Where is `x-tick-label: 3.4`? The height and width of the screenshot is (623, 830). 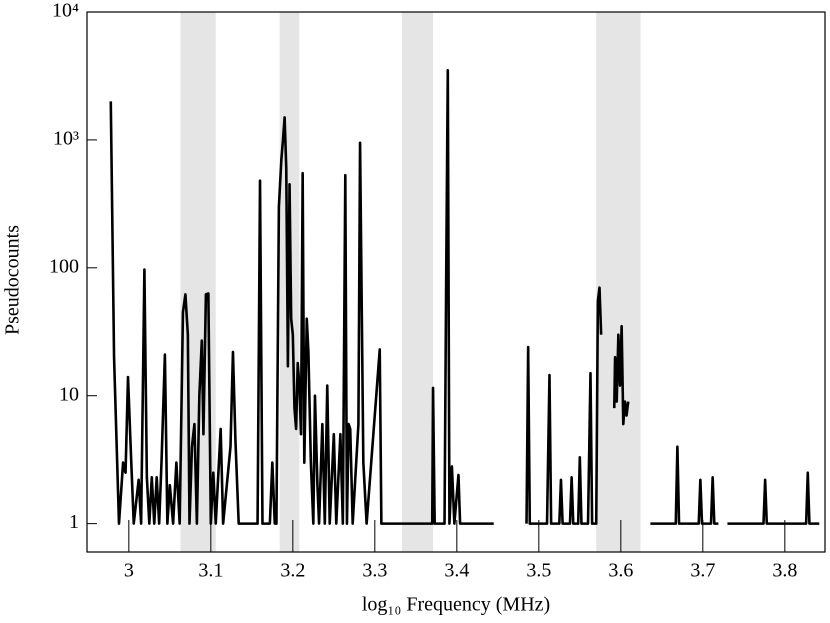
x-tick-label: 3.4 is located at coordinates (456, 571).